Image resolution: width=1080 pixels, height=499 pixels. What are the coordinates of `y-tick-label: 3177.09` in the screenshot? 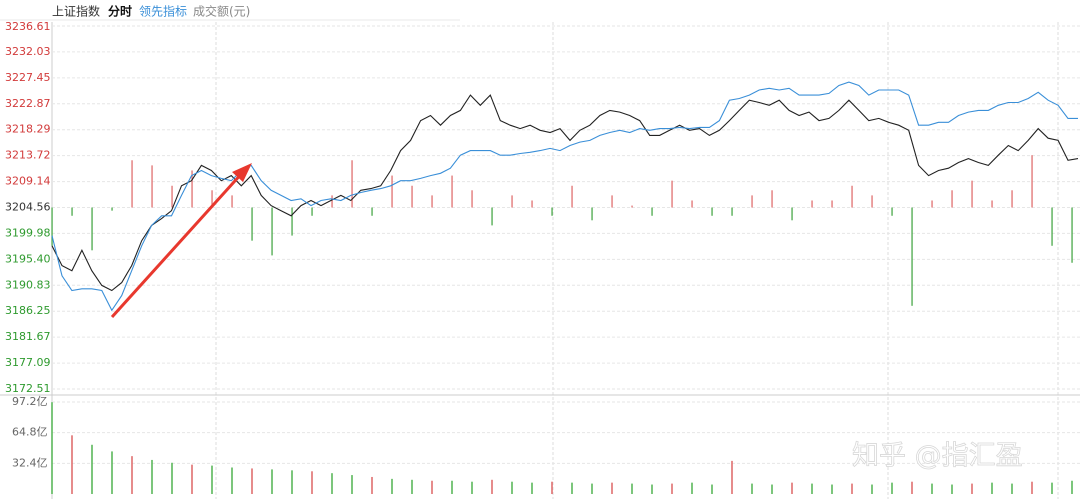 It's located at (28, 362).